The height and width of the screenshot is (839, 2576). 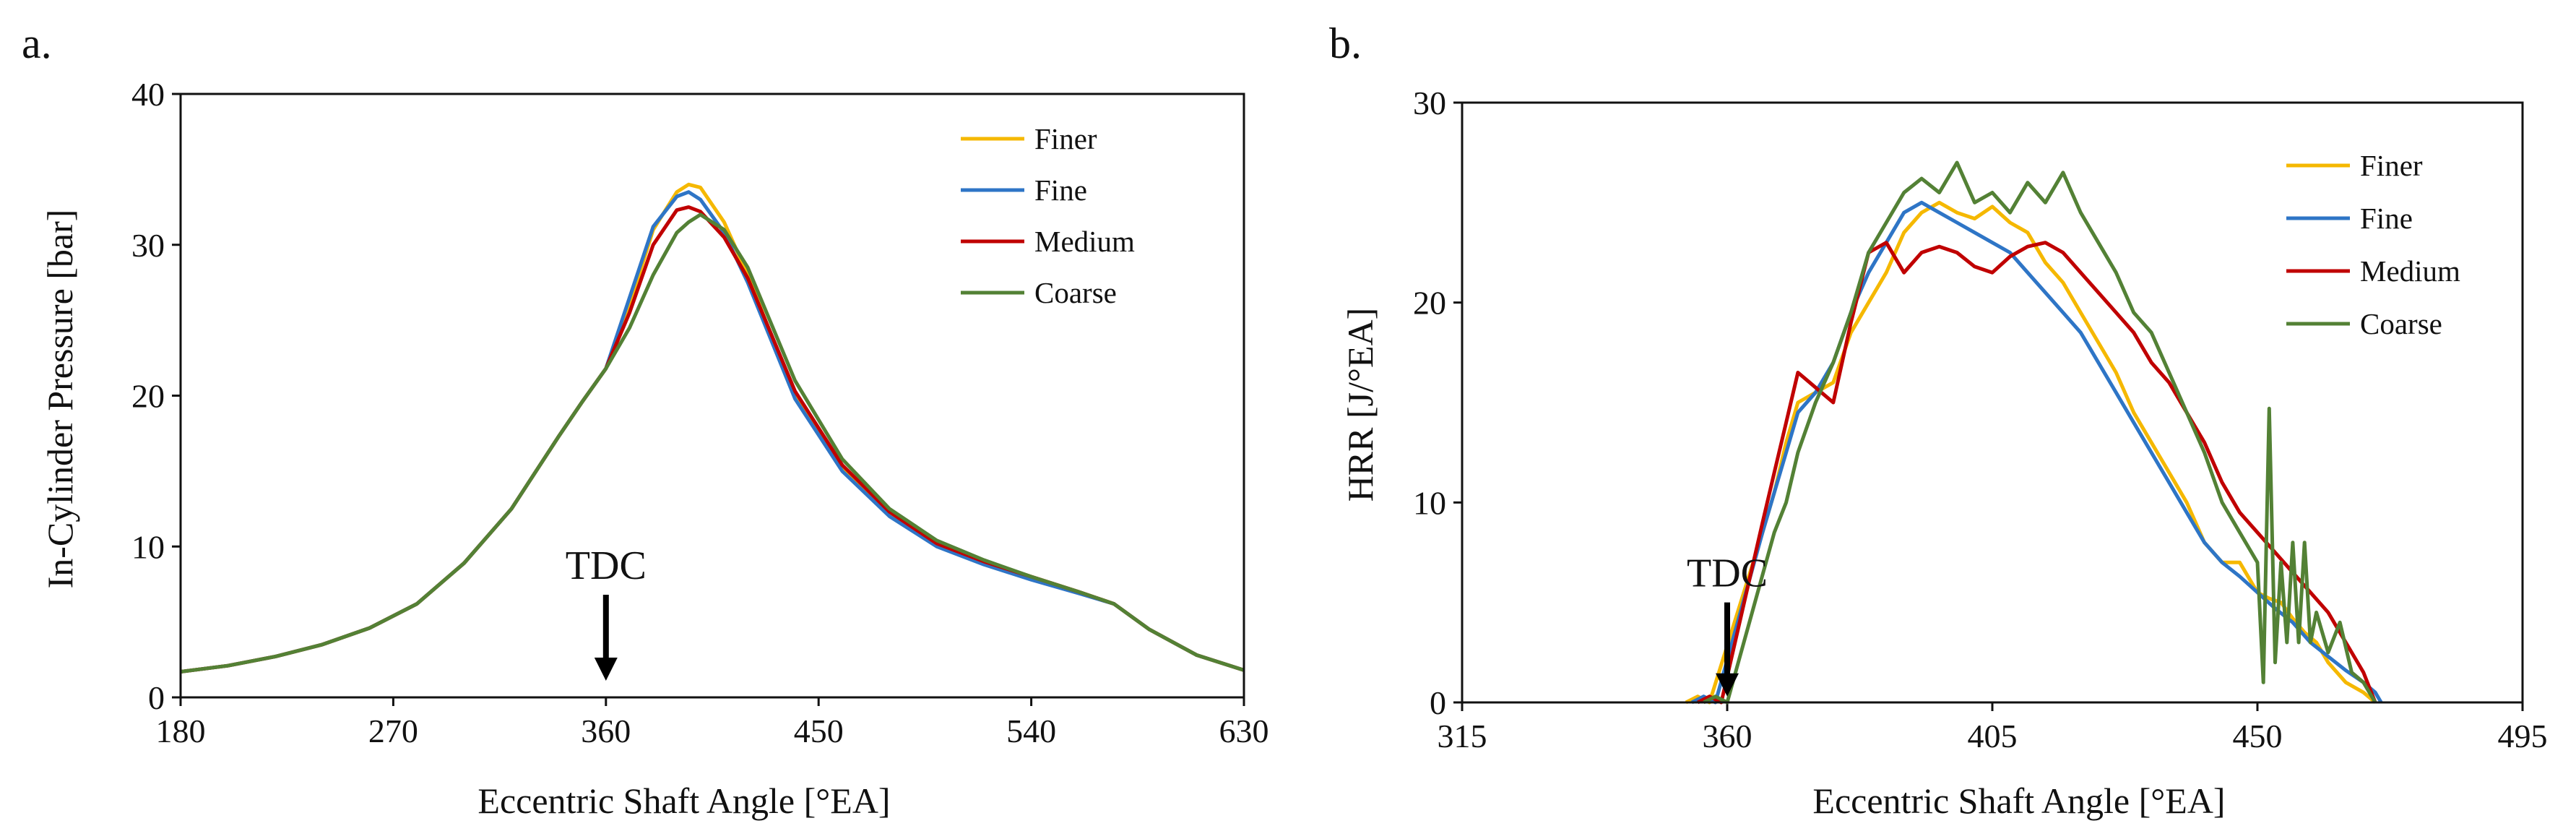 What do you see at coordinates (60, 399) in the screenshot?
I see `y-axis-title-a: In-Cylinder Pressure [bar]` at bounding box center [60, 399].